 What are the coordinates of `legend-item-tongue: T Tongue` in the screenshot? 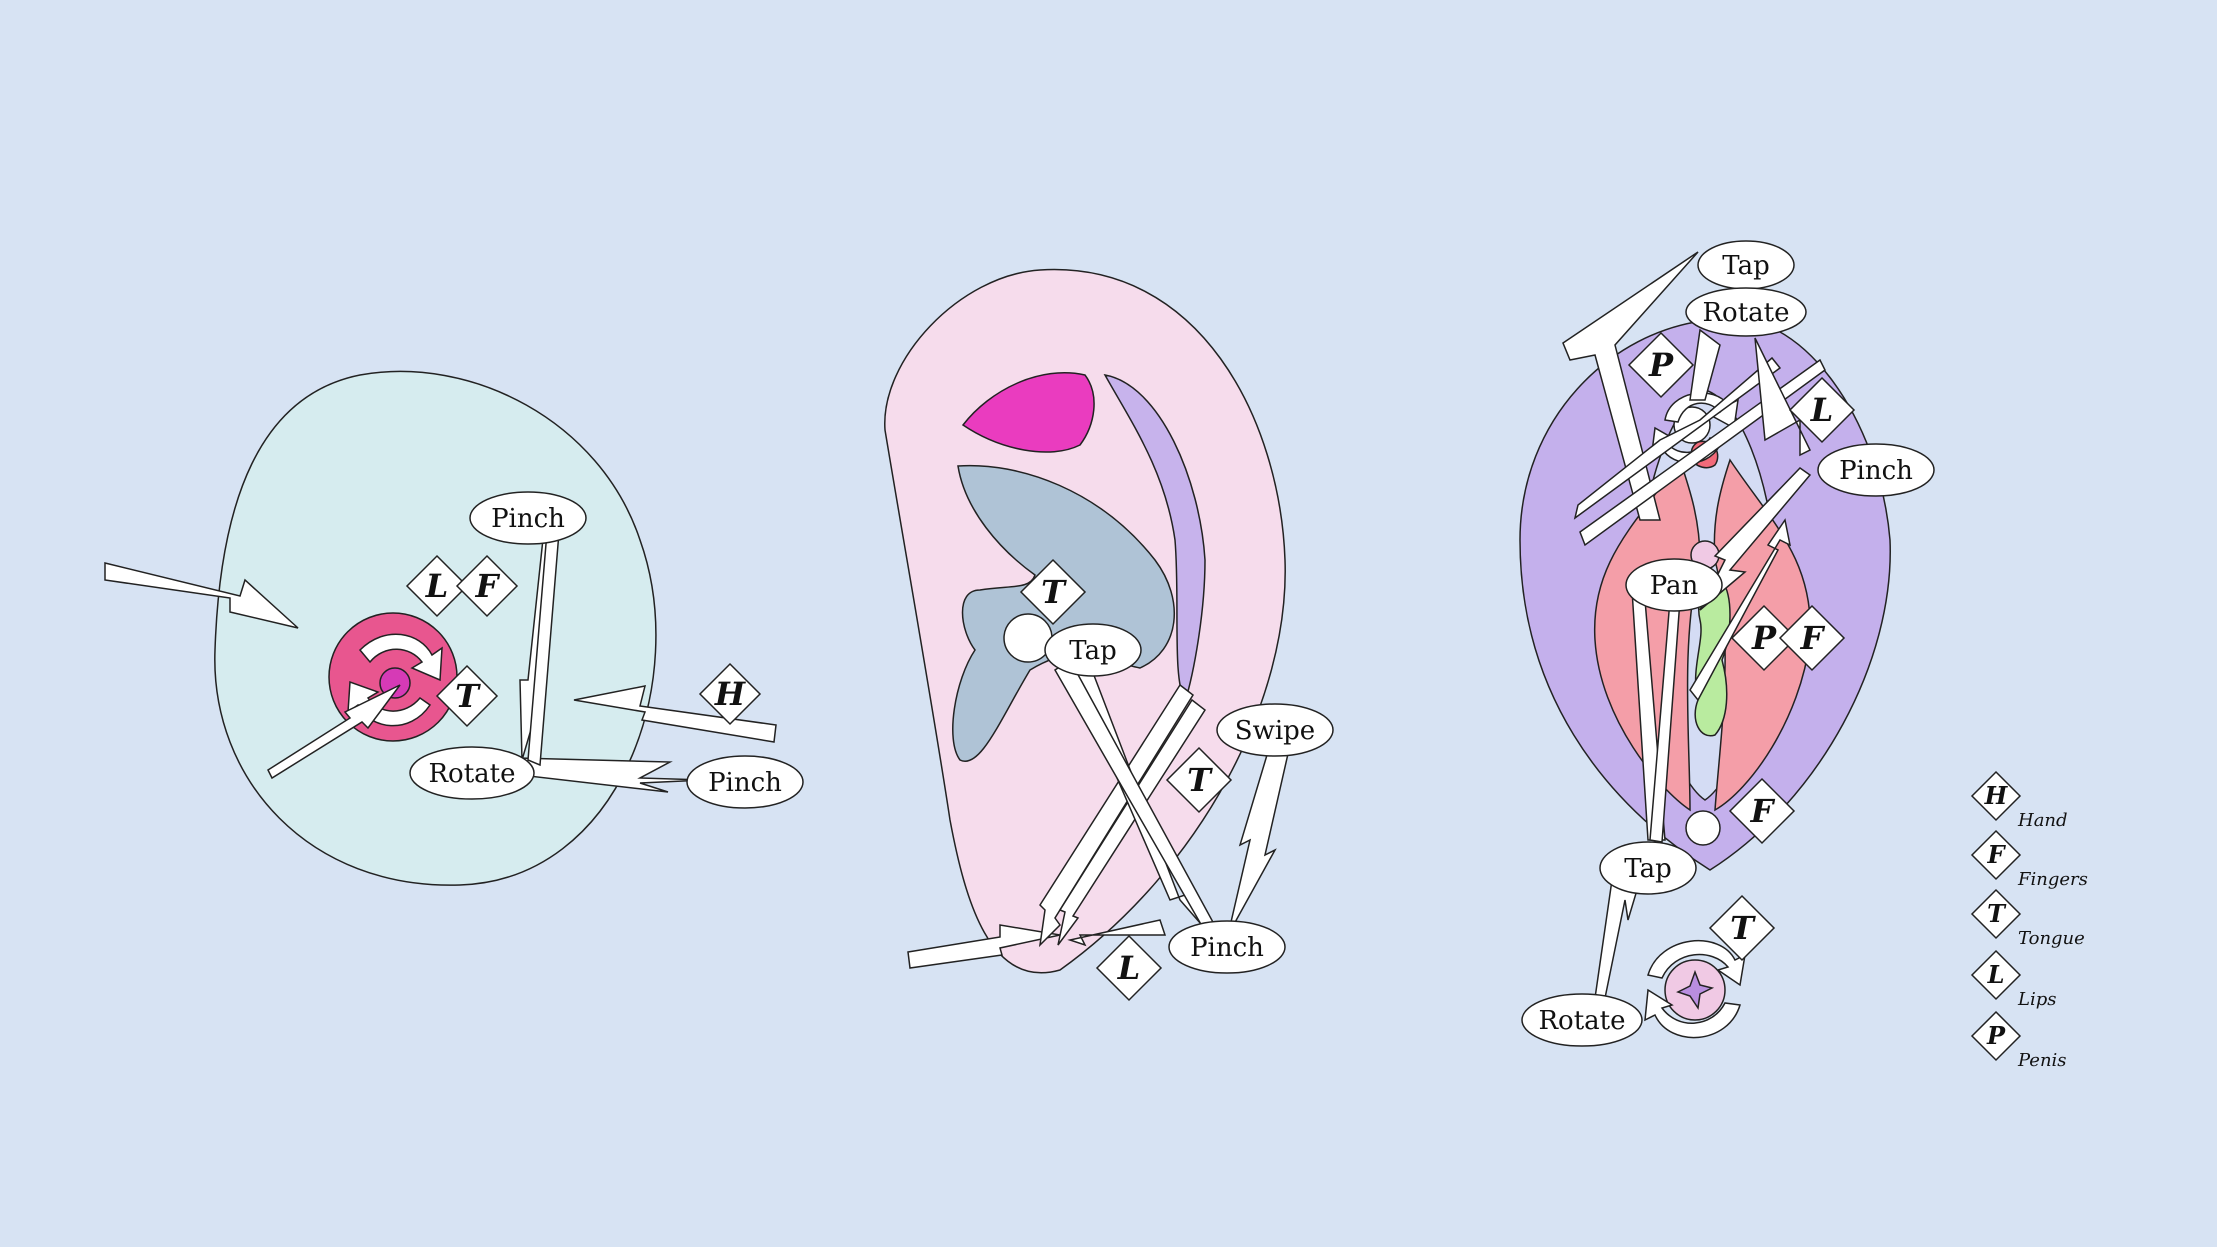 It's located at (2027, 918).